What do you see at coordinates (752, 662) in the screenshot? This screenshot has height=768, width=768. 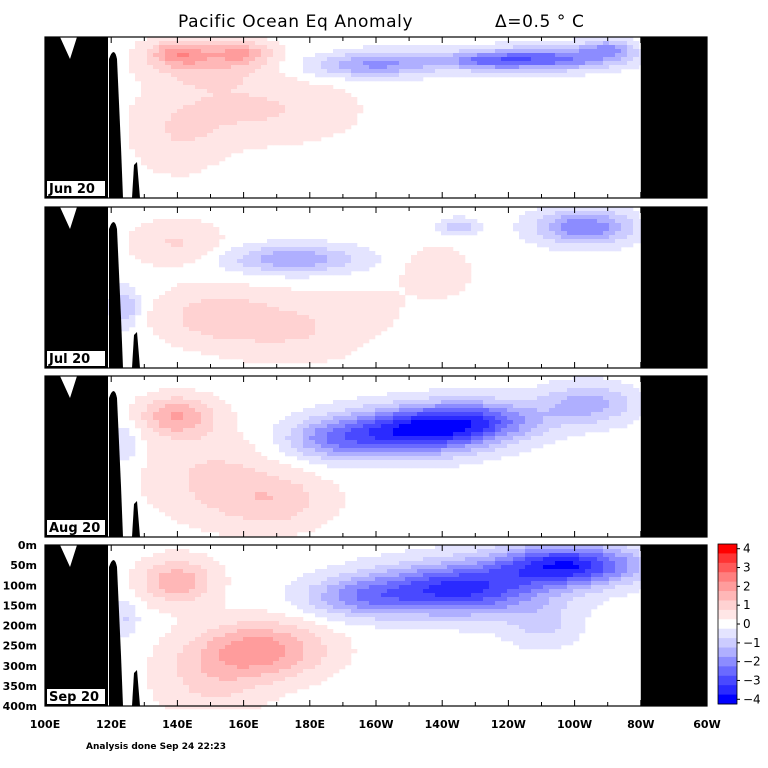 I see `colorbar-tick-label: −2` at bounding box center [752, 662].